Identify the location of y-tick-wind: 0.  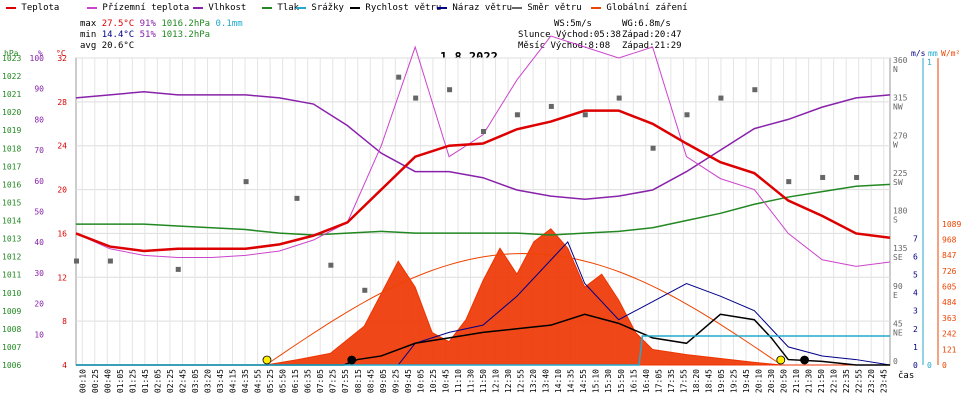
(915, 365).